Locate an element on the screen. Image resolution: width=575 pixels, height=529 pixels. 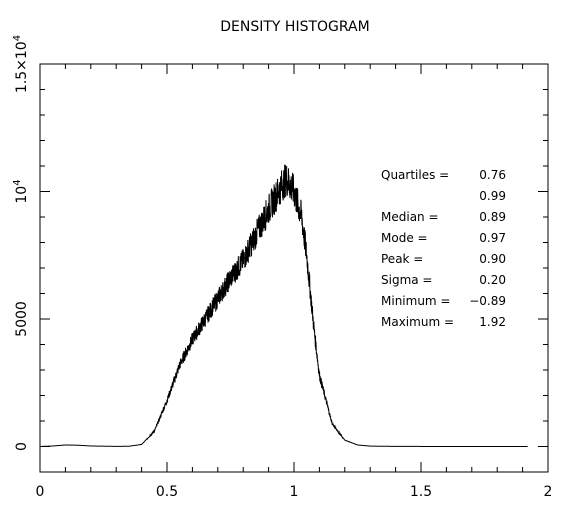
x-tick-label: 1.5 is located at coordinates (421, 492).